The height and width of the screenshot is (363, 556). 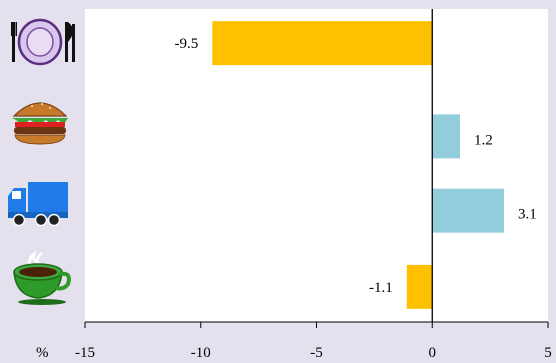 What do you see at coordinates (187, 44) in the screenshot?
I see `data-label: -9.5` at bounding box center [187, 44].